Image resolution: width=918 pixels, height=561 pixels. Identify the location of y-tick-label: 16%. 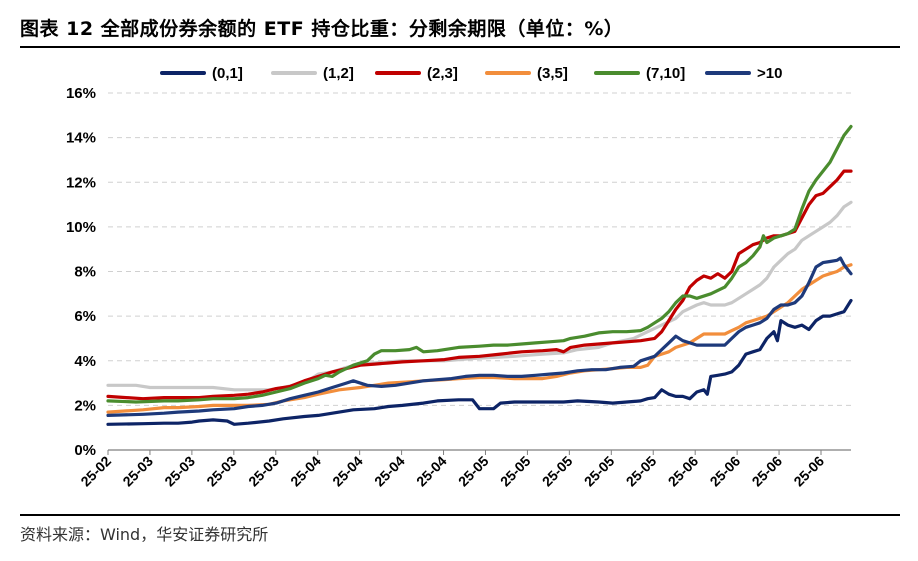
(81, 93).